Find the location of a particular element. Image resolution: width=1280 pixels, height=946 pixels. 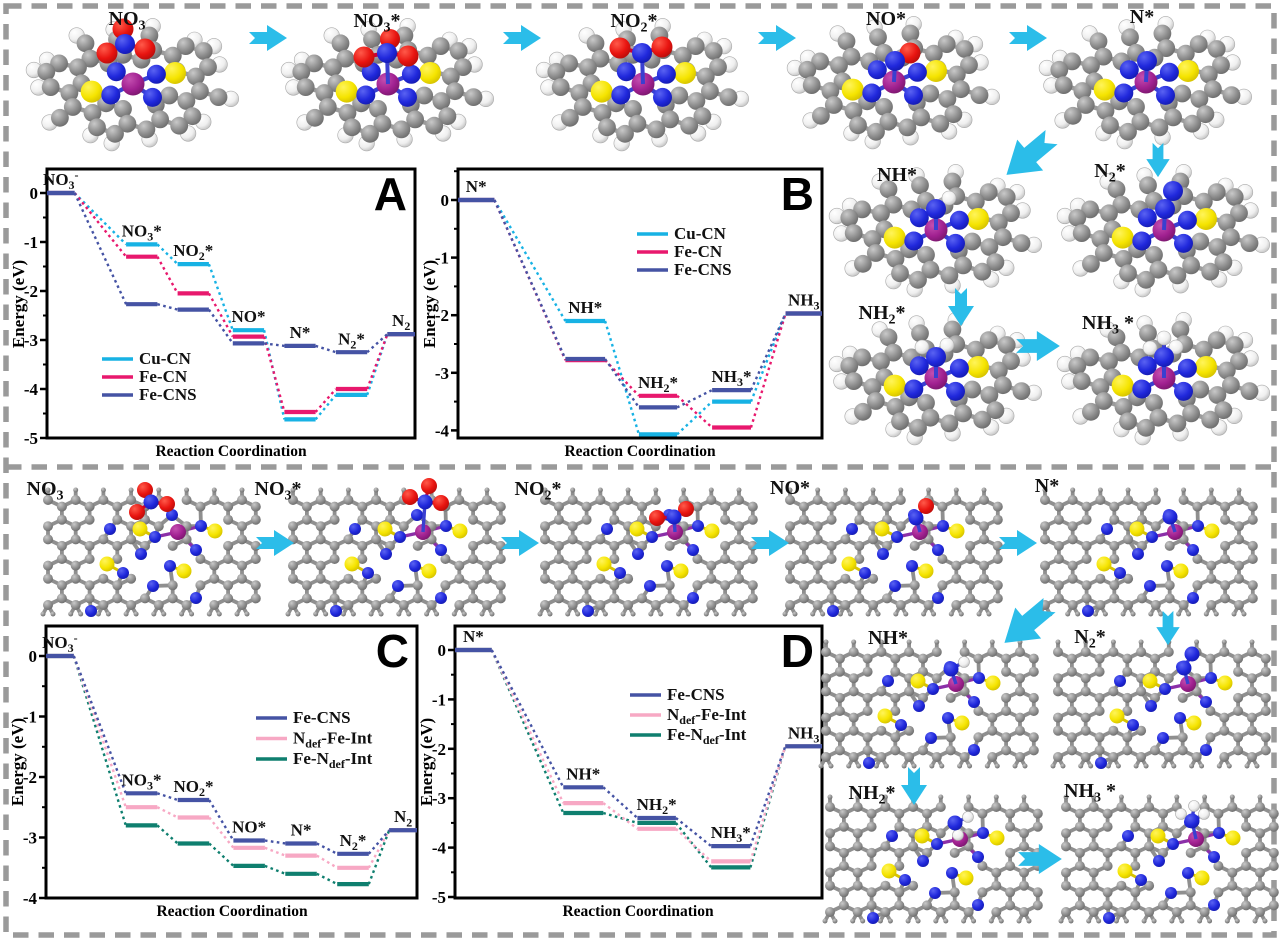

svg-text: B is located at coordinates (797, 194).